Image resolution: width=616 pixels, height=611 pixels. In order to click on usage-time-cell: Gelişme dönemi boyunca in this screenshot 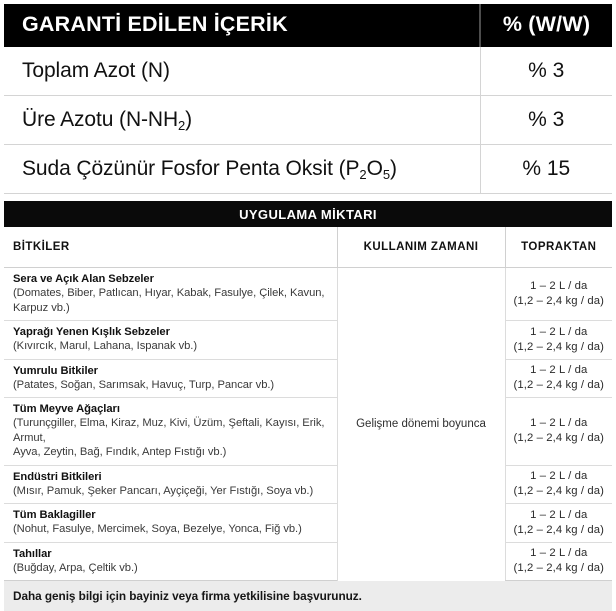, I will do `click(420, 424)`.